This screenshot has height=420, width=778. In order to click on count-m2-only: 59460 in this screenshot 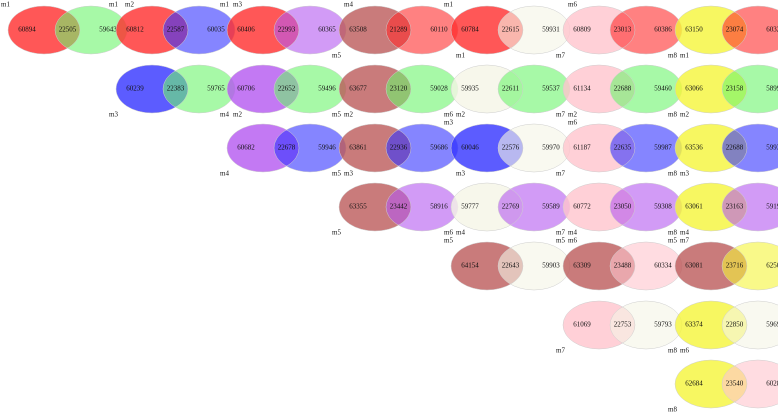, I will do `click(663, 89)`.